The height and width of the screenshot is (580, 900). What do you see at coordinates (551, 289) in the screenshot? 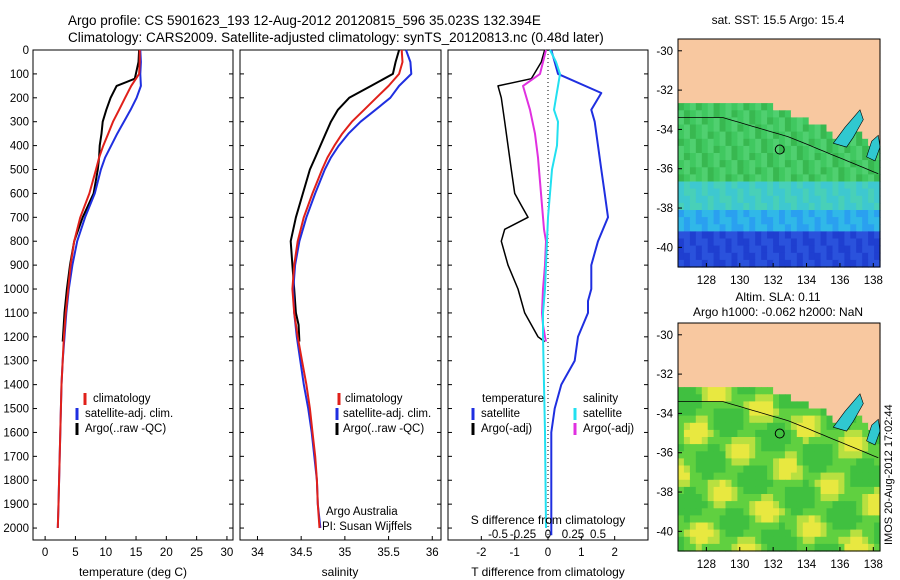
I see `salinity-satellite-diff-line` at bounding box center [551, 289].